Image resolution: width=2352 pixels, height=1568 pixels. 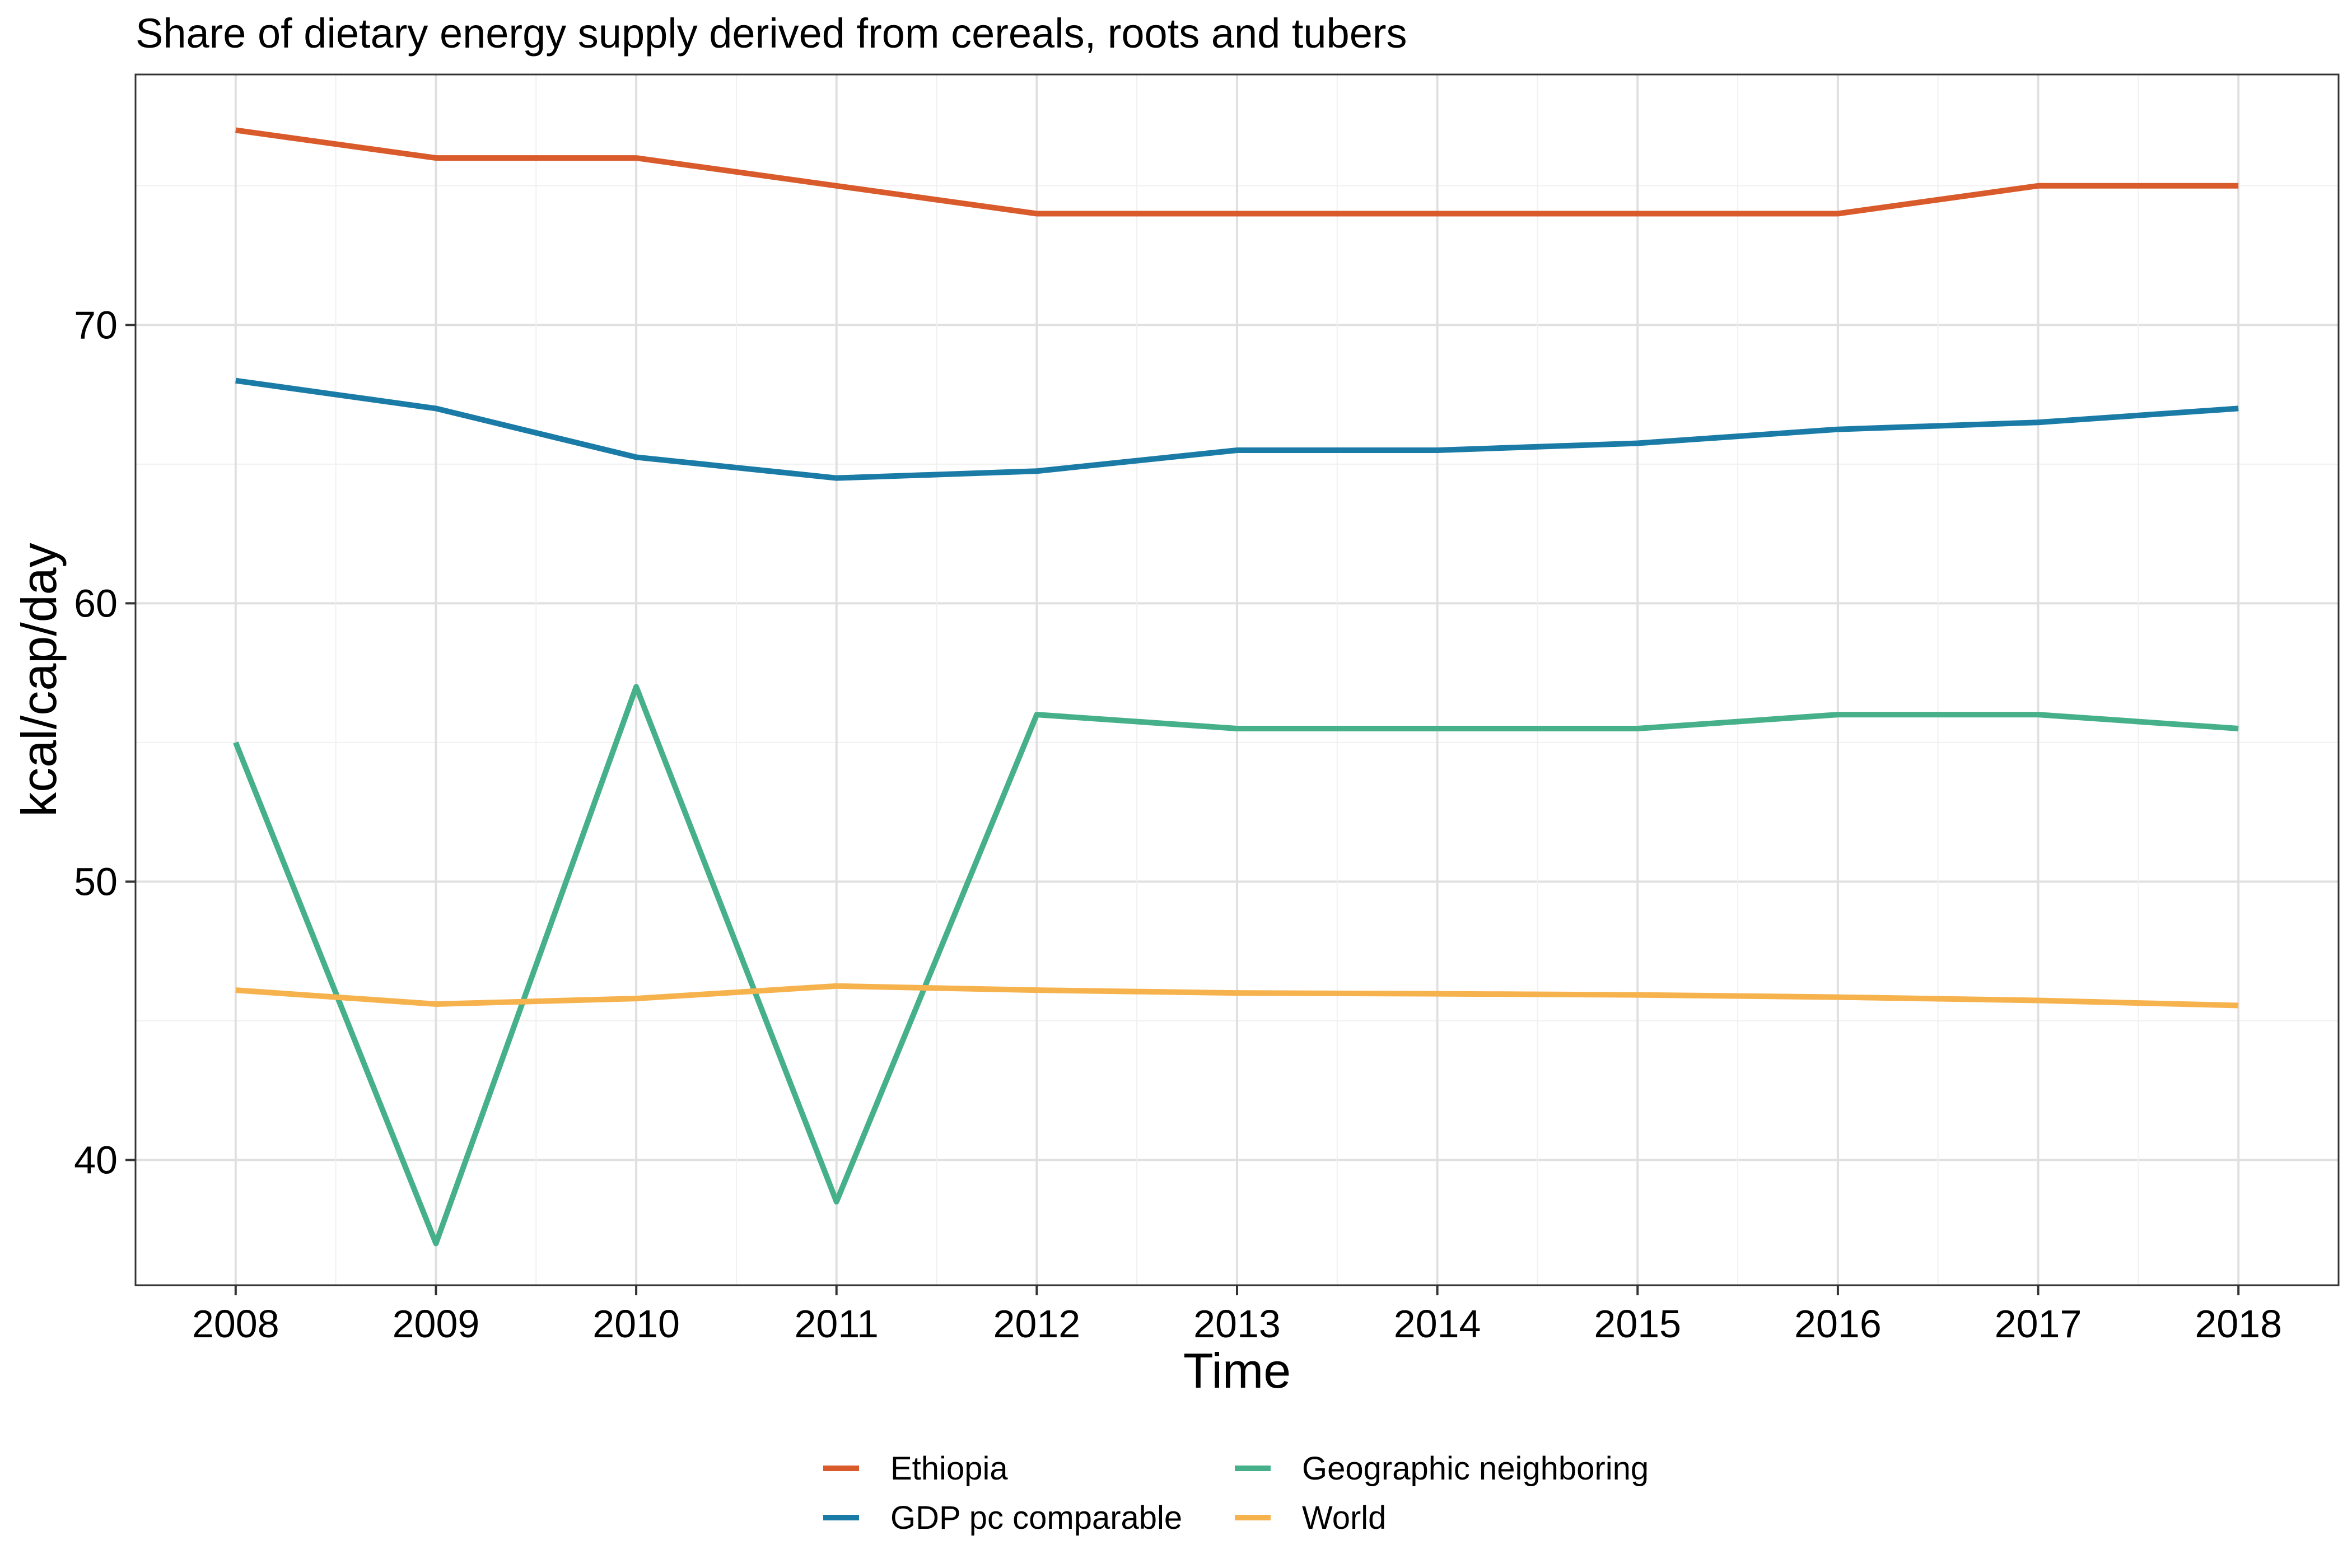 What do you see at coordinates (1237, 172) in the screenshot?
I see `series-line-ethiopia` at bounding box center [1237, 172].